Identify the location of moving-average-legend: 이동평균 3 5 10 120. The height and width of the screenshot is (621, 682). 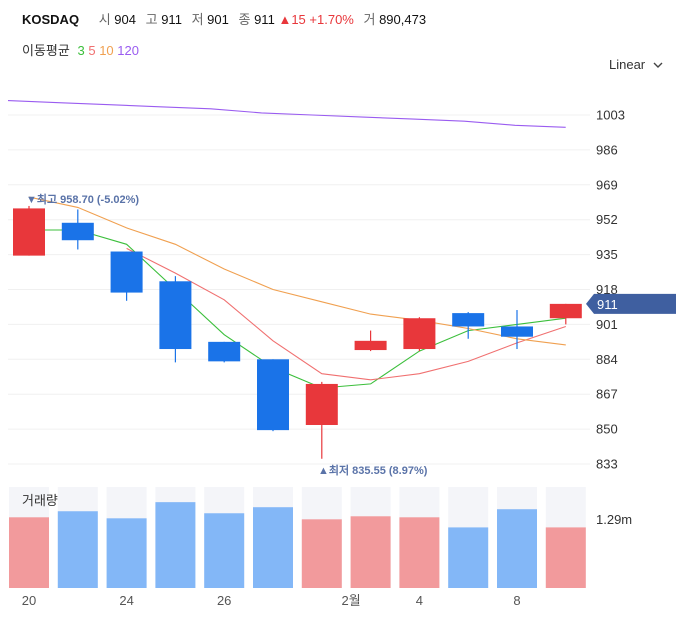
(80, 49).